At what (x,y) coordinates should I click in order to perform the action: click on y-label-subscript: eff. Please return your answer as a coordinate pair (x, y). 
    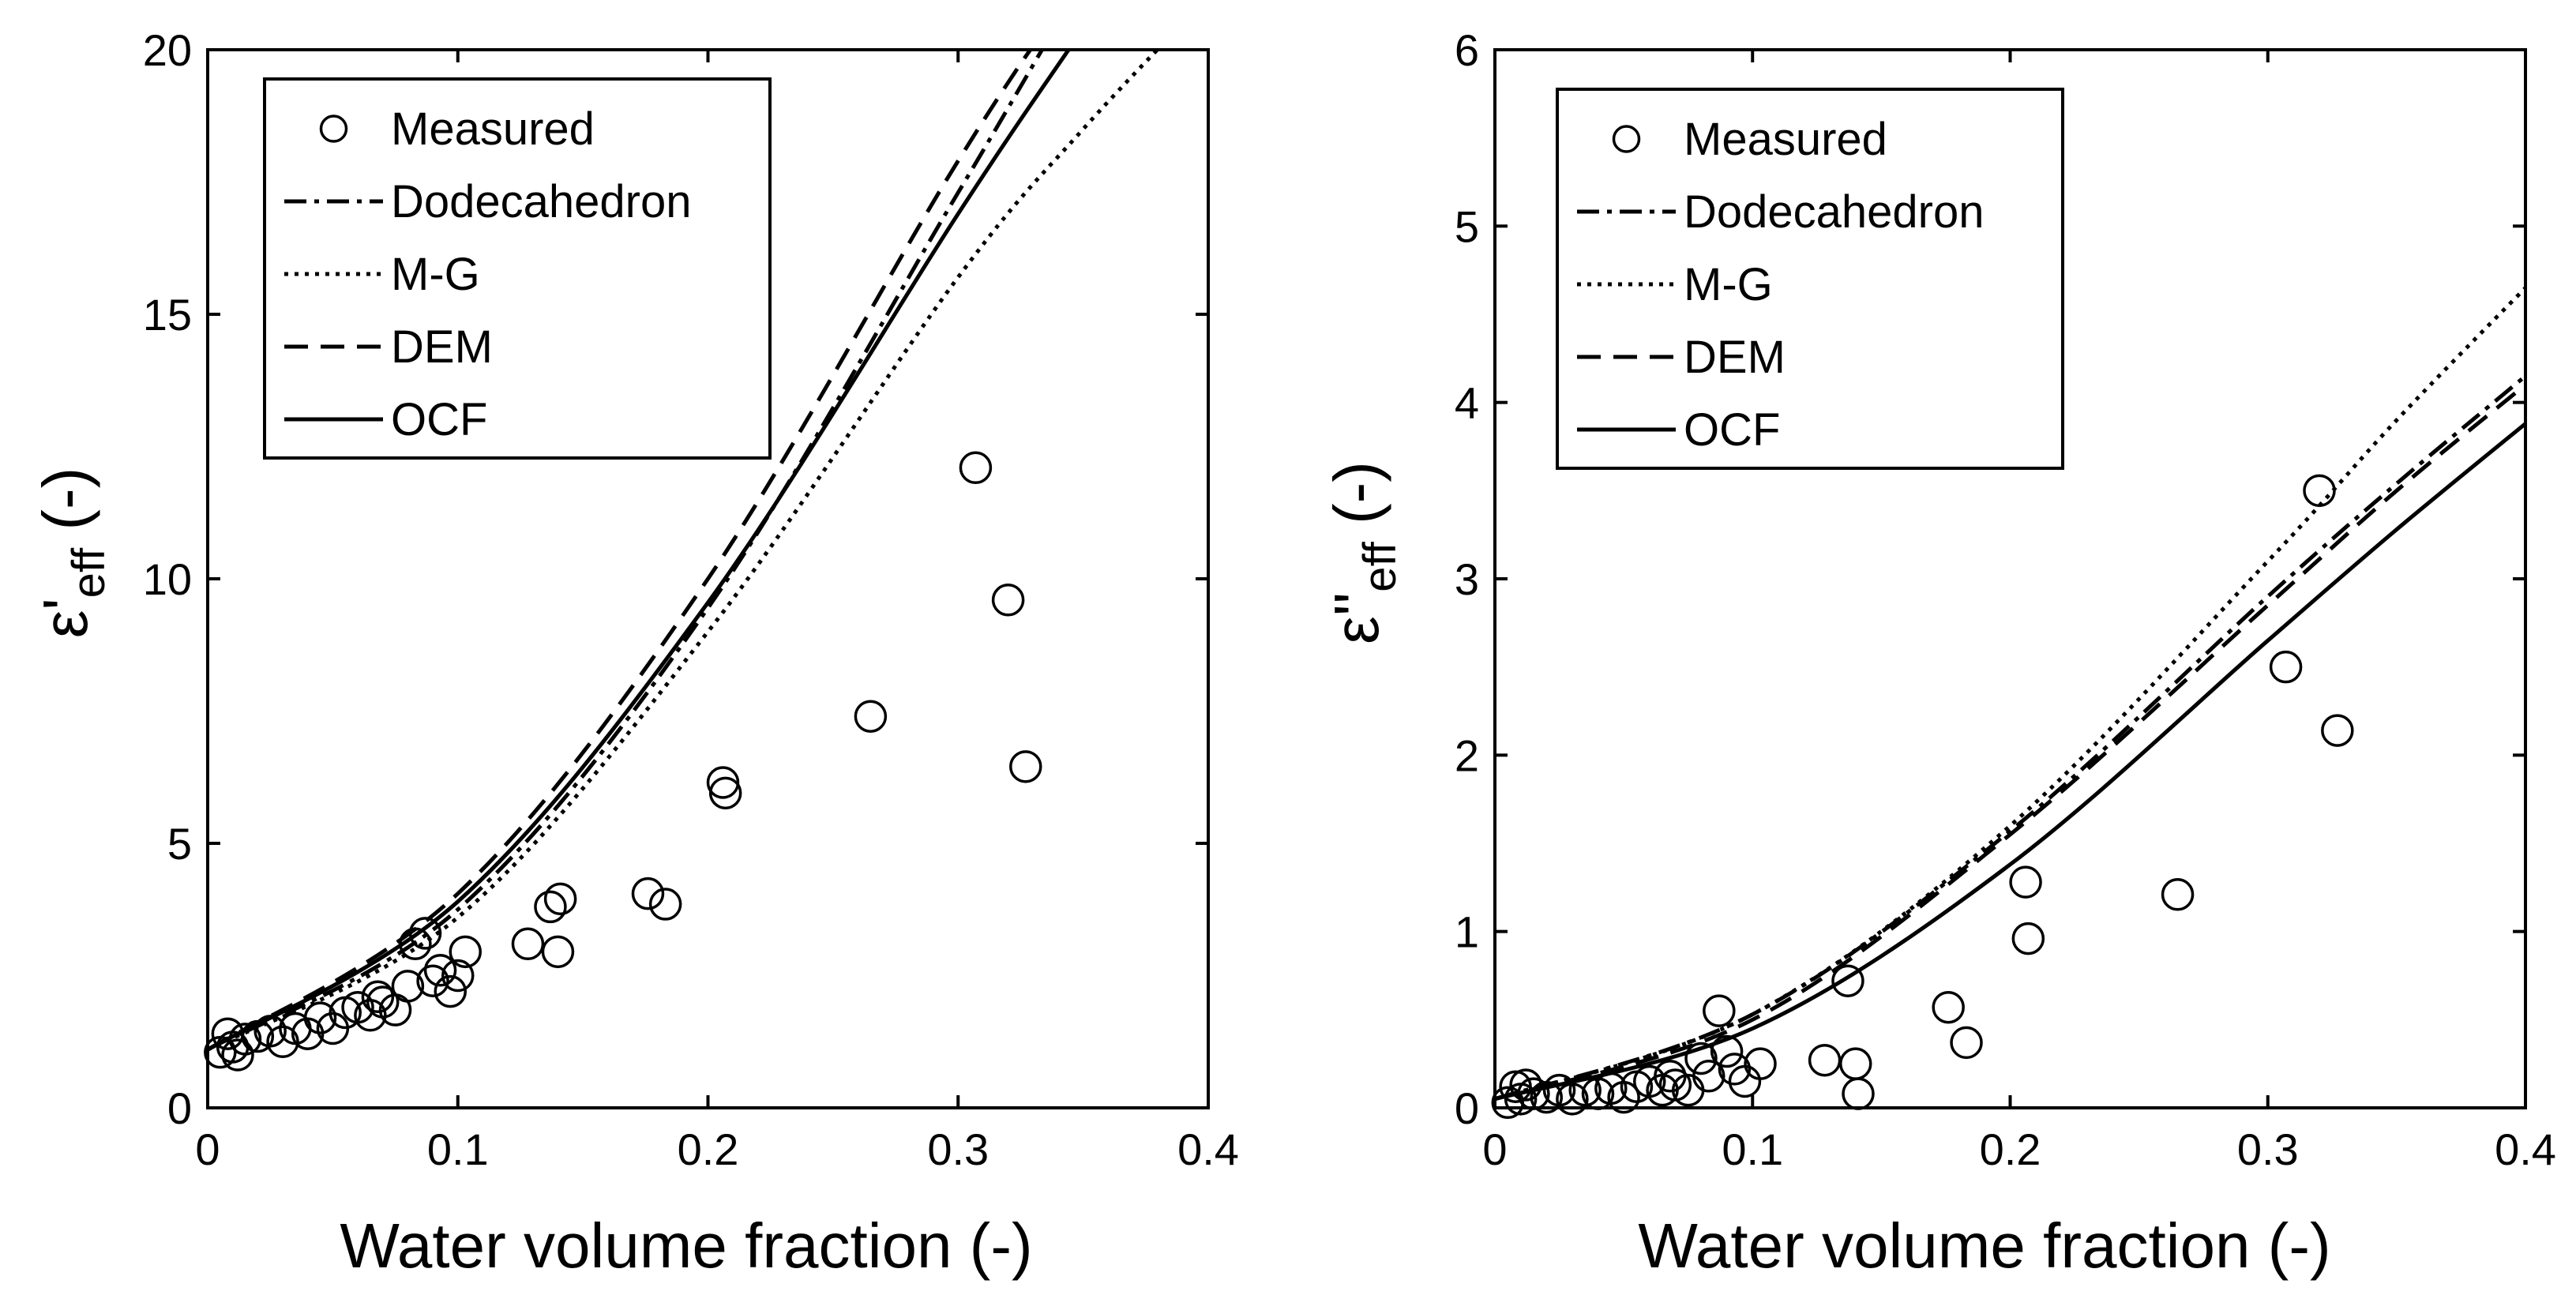
    Looking at the image, I should click on (89, 572).